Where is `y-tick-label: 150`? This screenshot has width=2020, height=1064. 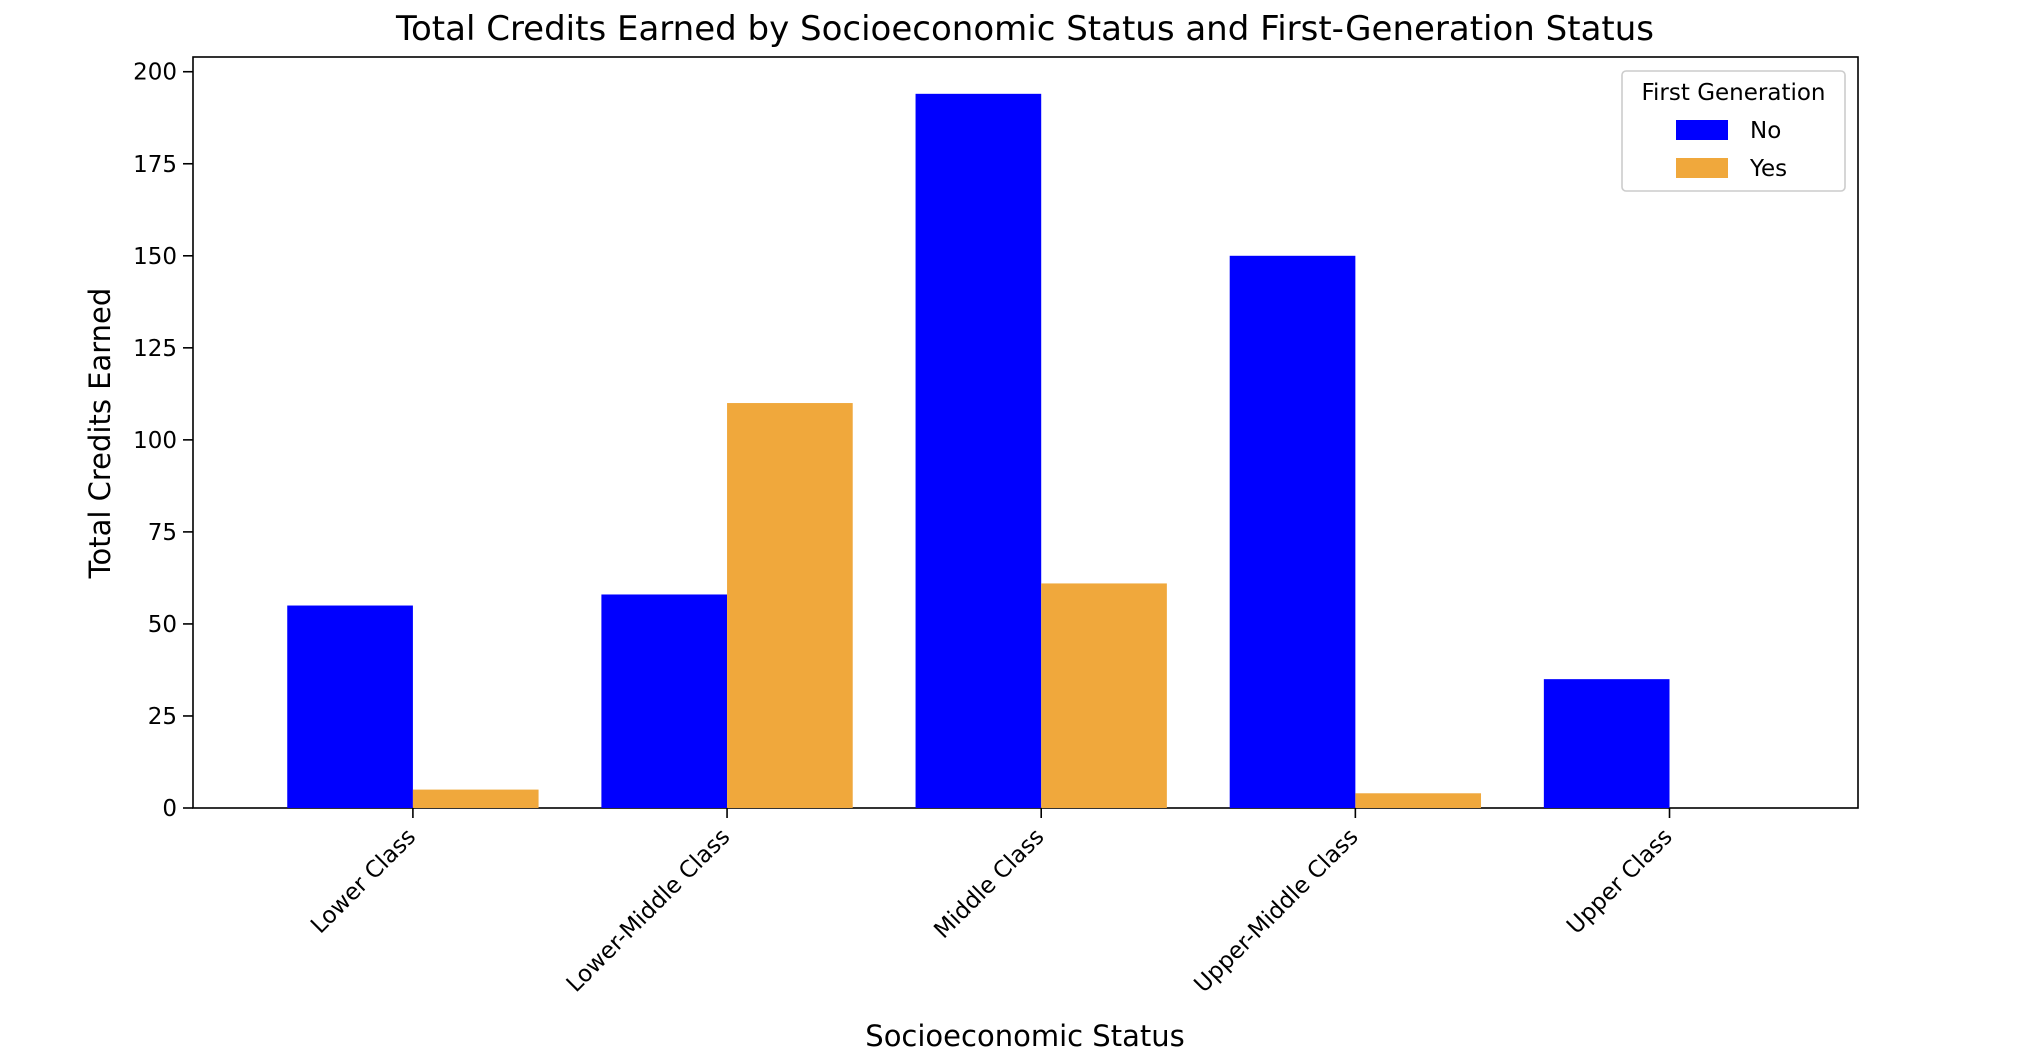
y-tick-label: 150 is located at coordinates (155, 257).